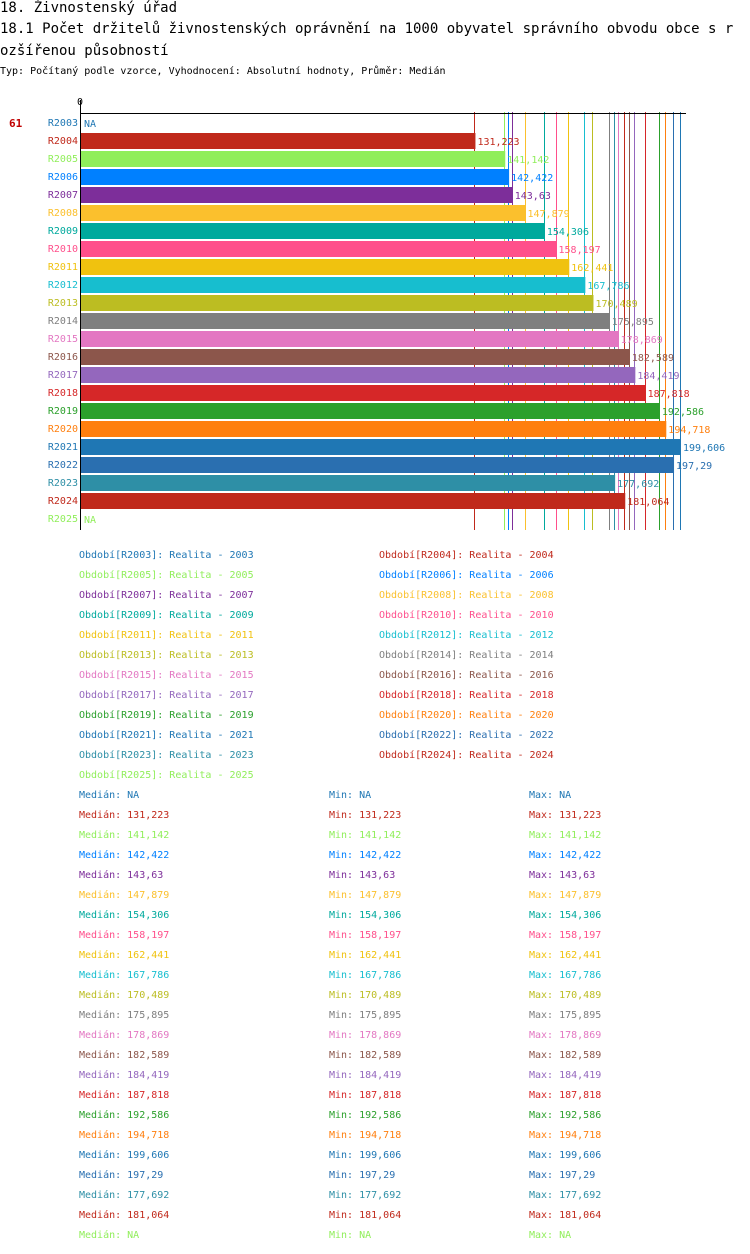  Describe the element at coordinates (565, 955) in the screenshot. I see `stat-max: Max: 162,441` at that location.